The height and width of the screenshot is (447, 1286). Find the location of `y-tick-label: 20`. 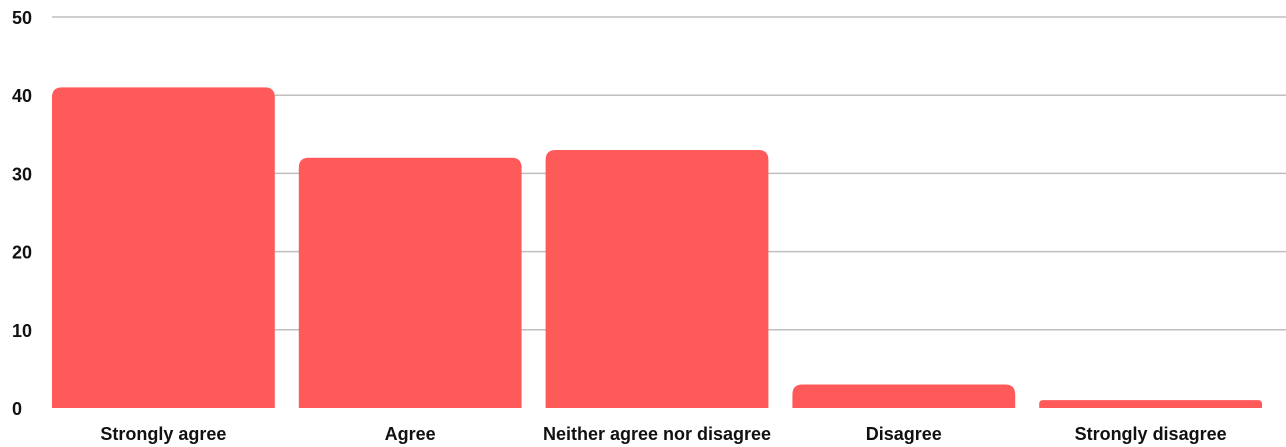

y-tick-label: 20 is located at coordinates (22, 253).